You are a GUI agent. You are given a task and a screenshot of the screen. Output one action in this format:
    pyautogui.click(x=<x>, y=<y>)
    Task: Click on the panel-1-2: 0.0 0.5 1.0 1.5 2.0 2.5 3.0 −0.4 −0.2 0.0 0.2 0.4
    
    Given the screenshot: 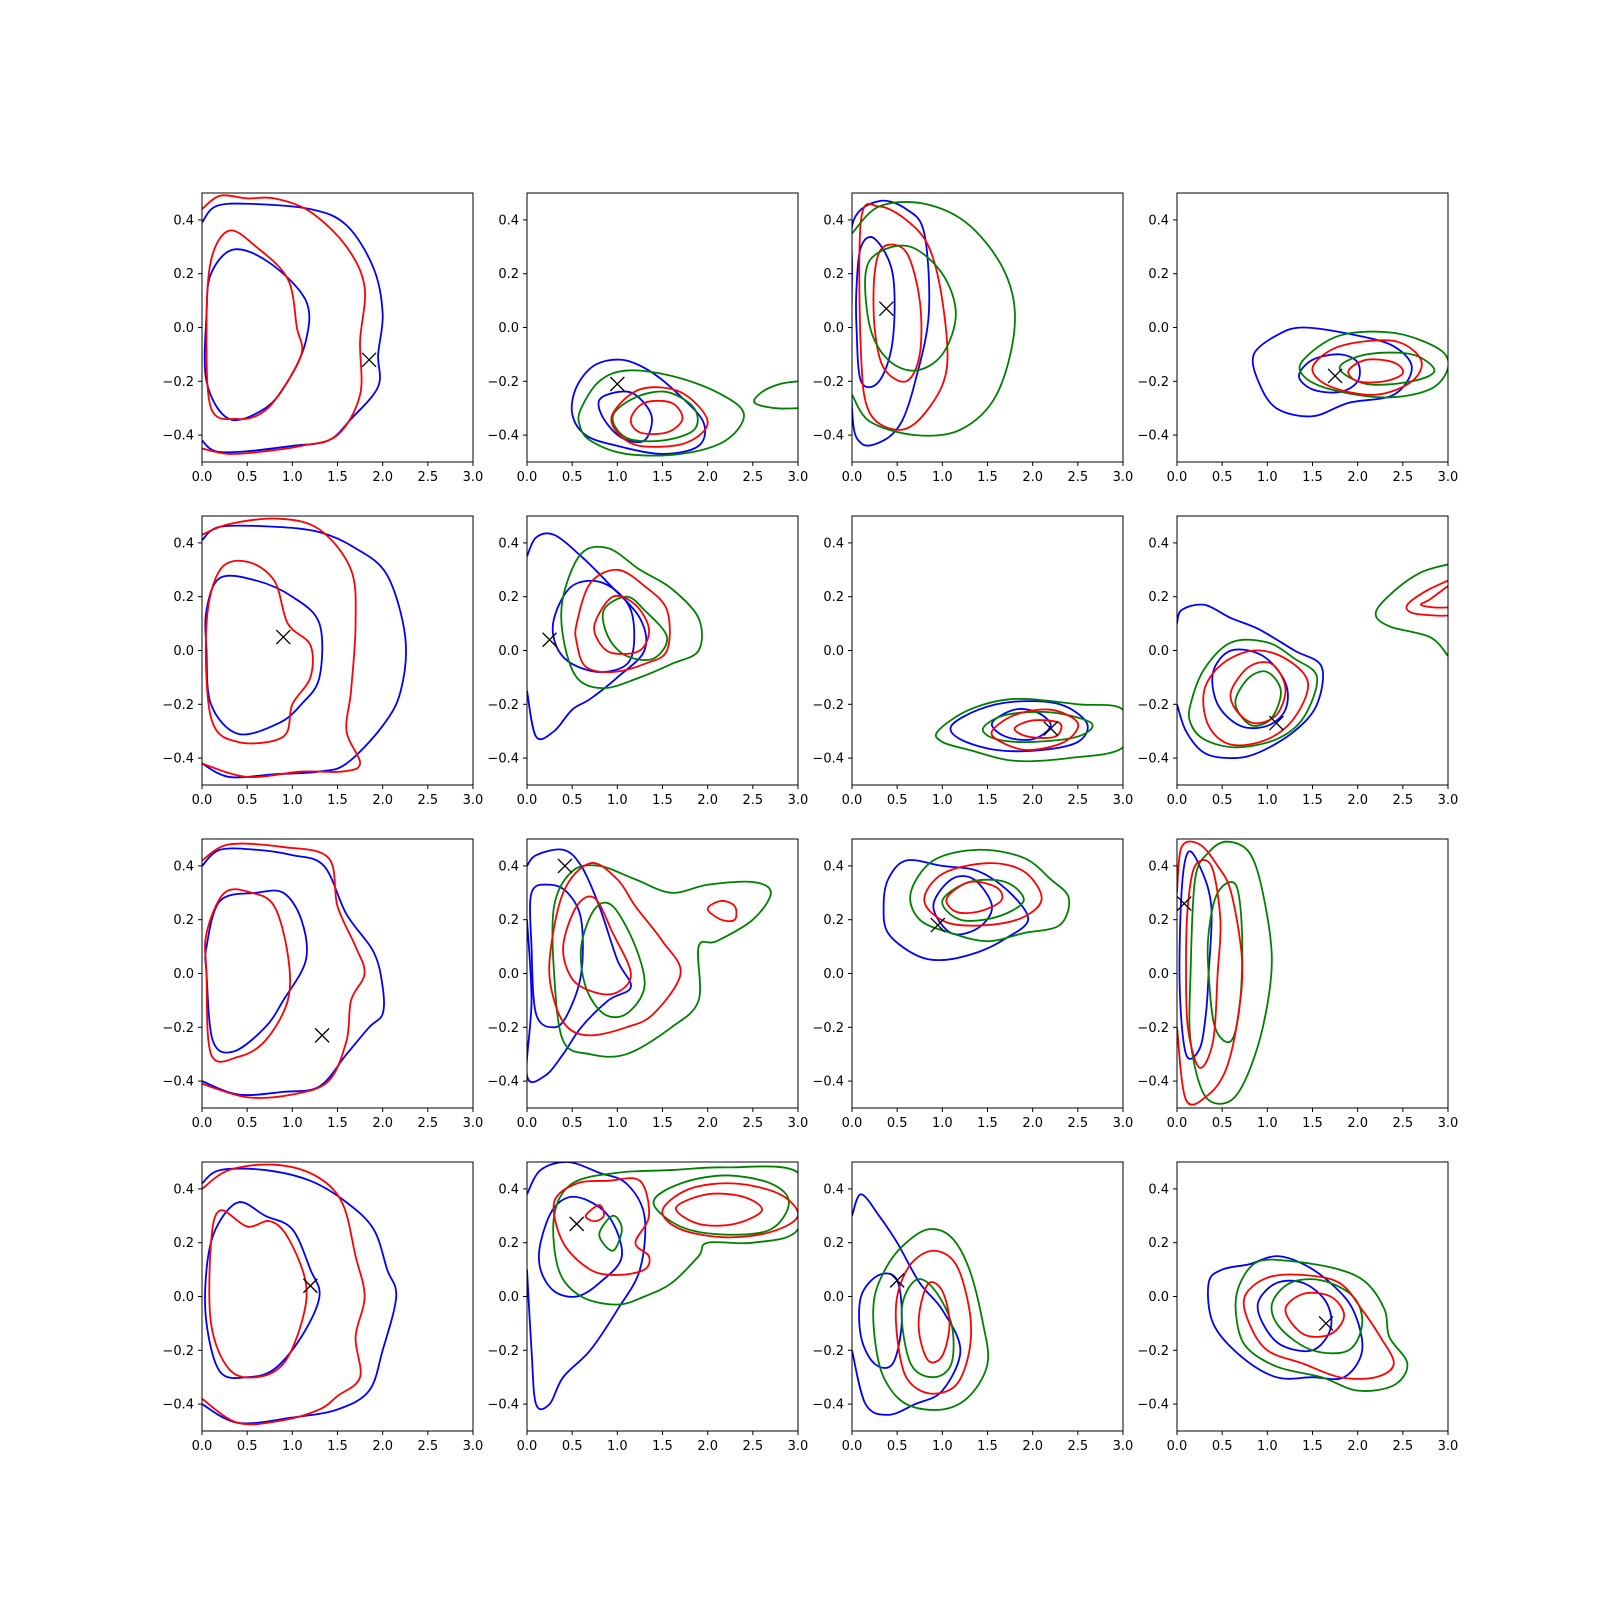 What is the action you would take?
    pyautogui.click(x=973, y=661)
    